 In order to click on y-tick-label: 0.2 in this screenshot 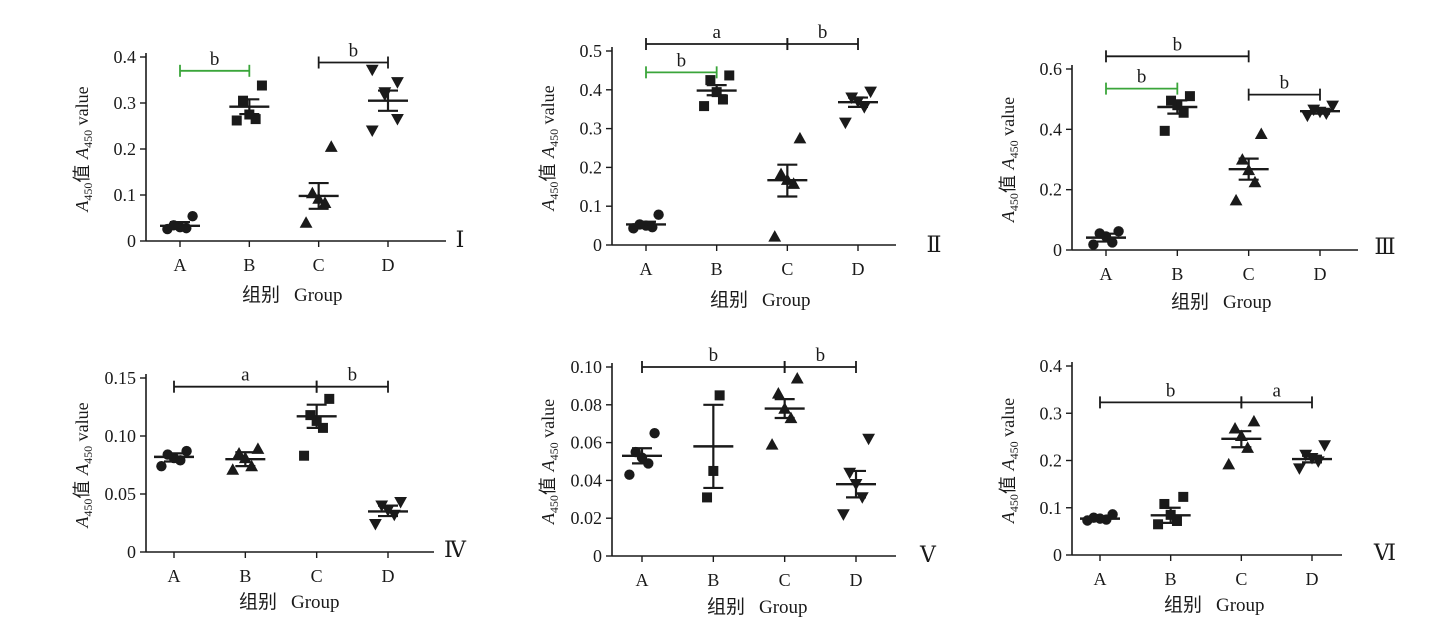, I will do `click(1051, 190)`.